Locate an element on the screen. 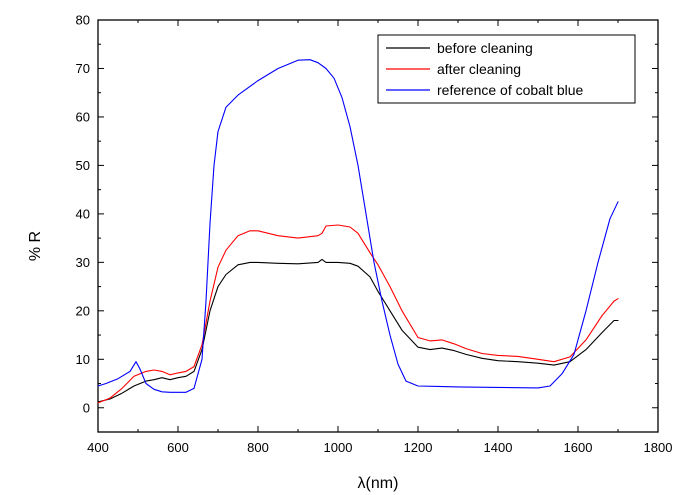 The image size is (679, 495). x-tick-label-1800: 1800 is located at coordinates (658, 447).